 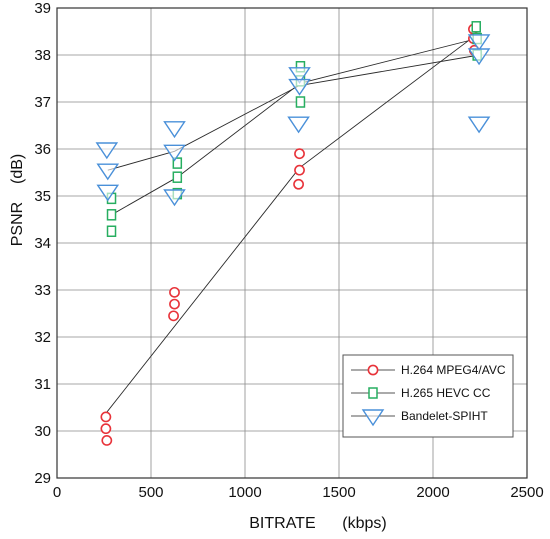 I want to click on x-axis-label: BITRATE (kbps), so click(x=318, y=523).